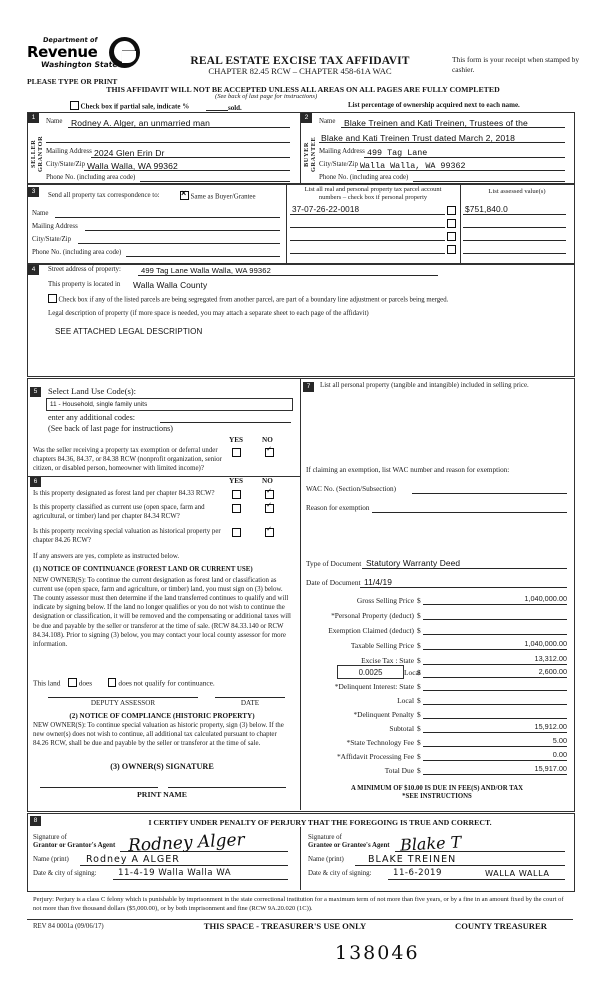  Describe the element at coordinates (47, 683) in the screenshot. I see `this-land-label: This land` at that location.